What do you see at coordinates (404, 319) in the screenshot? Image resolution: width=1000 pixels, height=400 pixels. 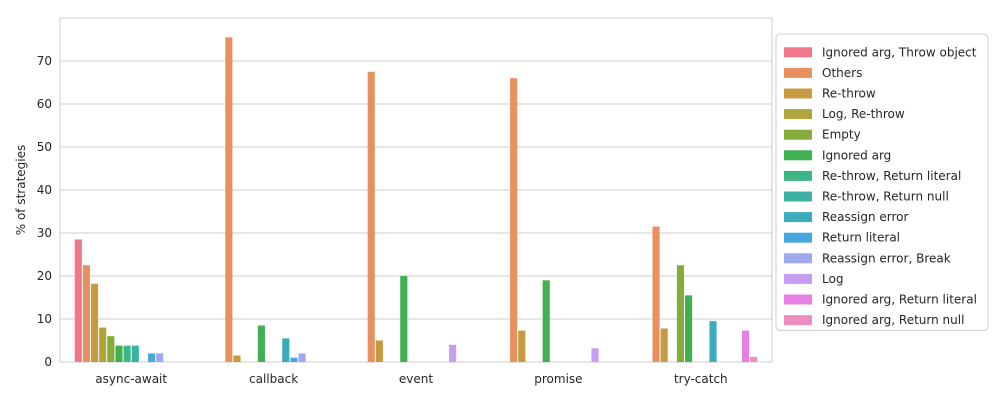 I see `bar: Ignored arg / event: 20` at bounding box center [404, 319].